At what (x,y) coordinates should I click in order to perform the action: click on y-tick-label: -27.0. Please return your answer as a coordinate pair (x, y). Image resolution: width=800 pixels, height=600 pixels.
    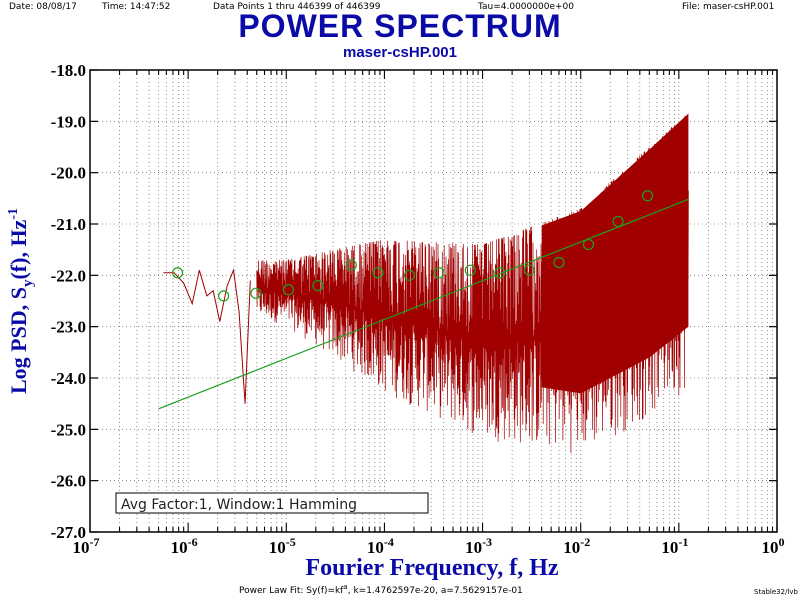
    Looking at the image, I should click on (68, 532).